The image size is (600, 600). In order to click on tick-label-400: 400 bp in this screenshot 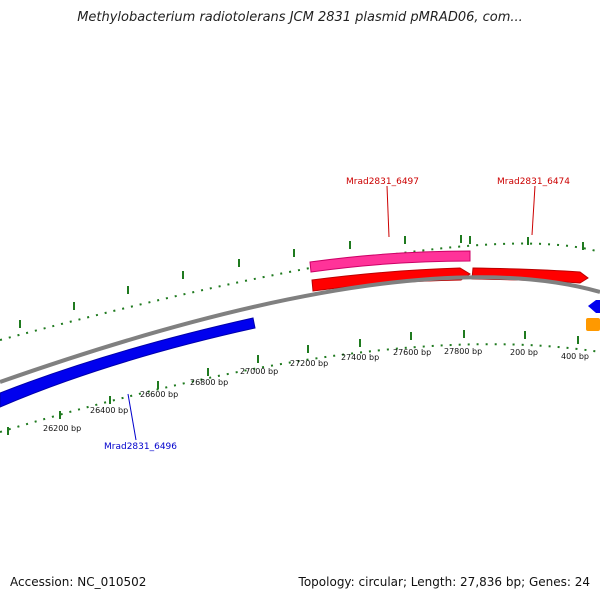, I will do `click(575, 356)`.